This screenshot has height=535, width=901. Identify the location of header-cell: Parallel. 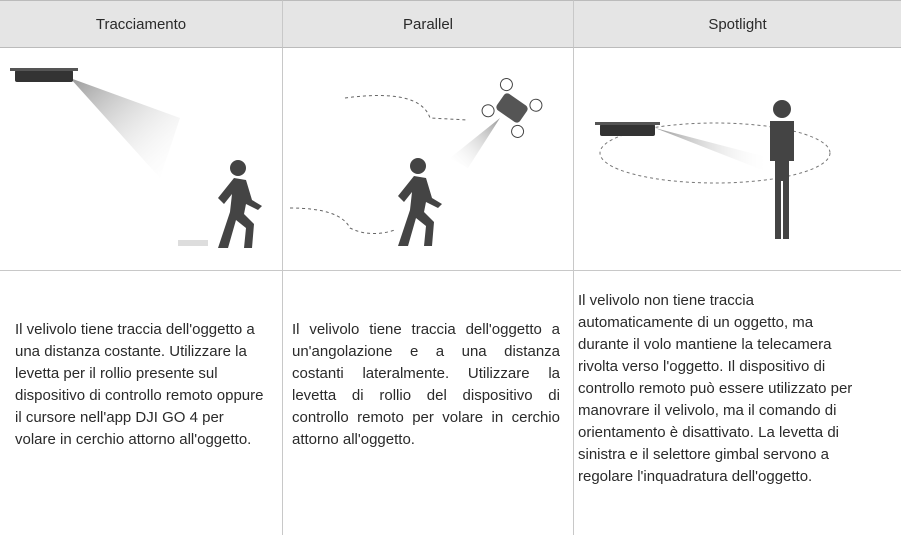
(427, 24).